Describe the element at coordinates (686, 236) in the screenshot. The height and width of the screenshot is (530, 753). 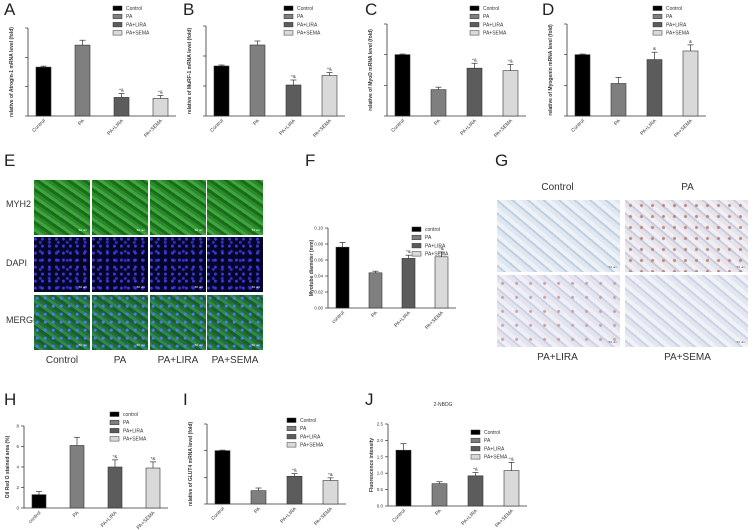
I see `staining-image-1: 50 um` at that location.